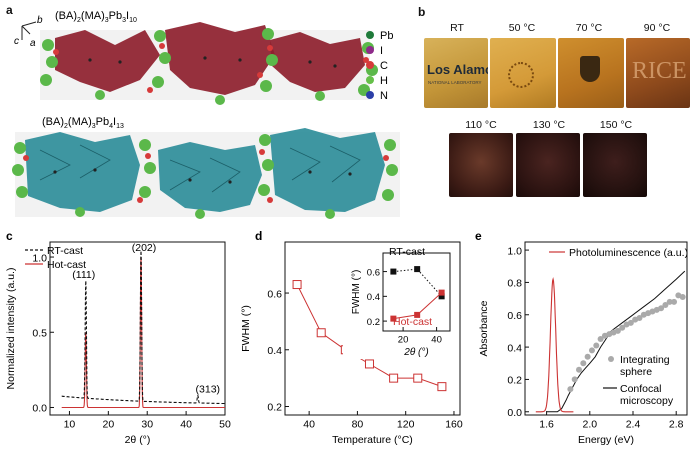 This screenshot has width=700, height=453. I want to click on legend-label-confocal-1: Confocal, so click(640, 389).